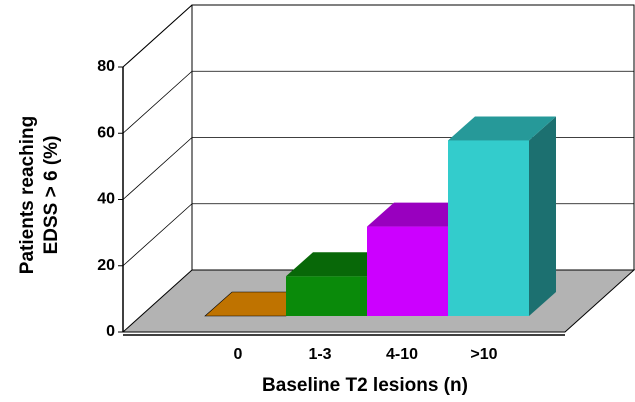 The image size is (635, 402). Describe the element at coordinates (319, 354) in the screenshot. I see `x-tick-label: 1-3` at that location.